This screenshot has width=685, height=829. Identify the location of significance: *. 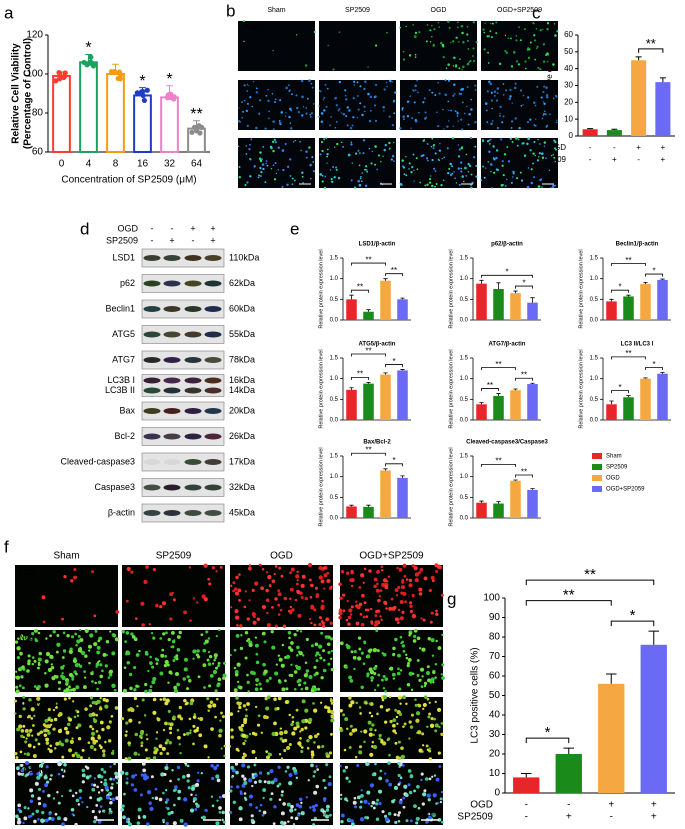
(653, 270).